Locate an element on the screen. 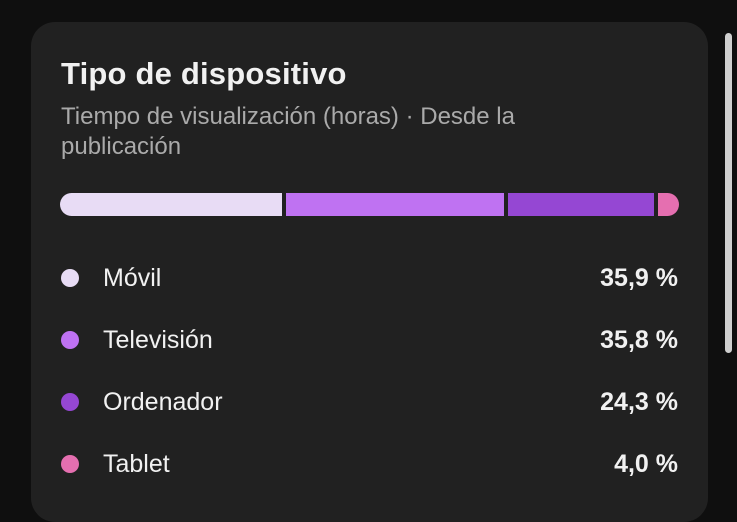 This screenshot has height=522, width=737. legend-value: 4,0 % is located at coordinates (646, 463).